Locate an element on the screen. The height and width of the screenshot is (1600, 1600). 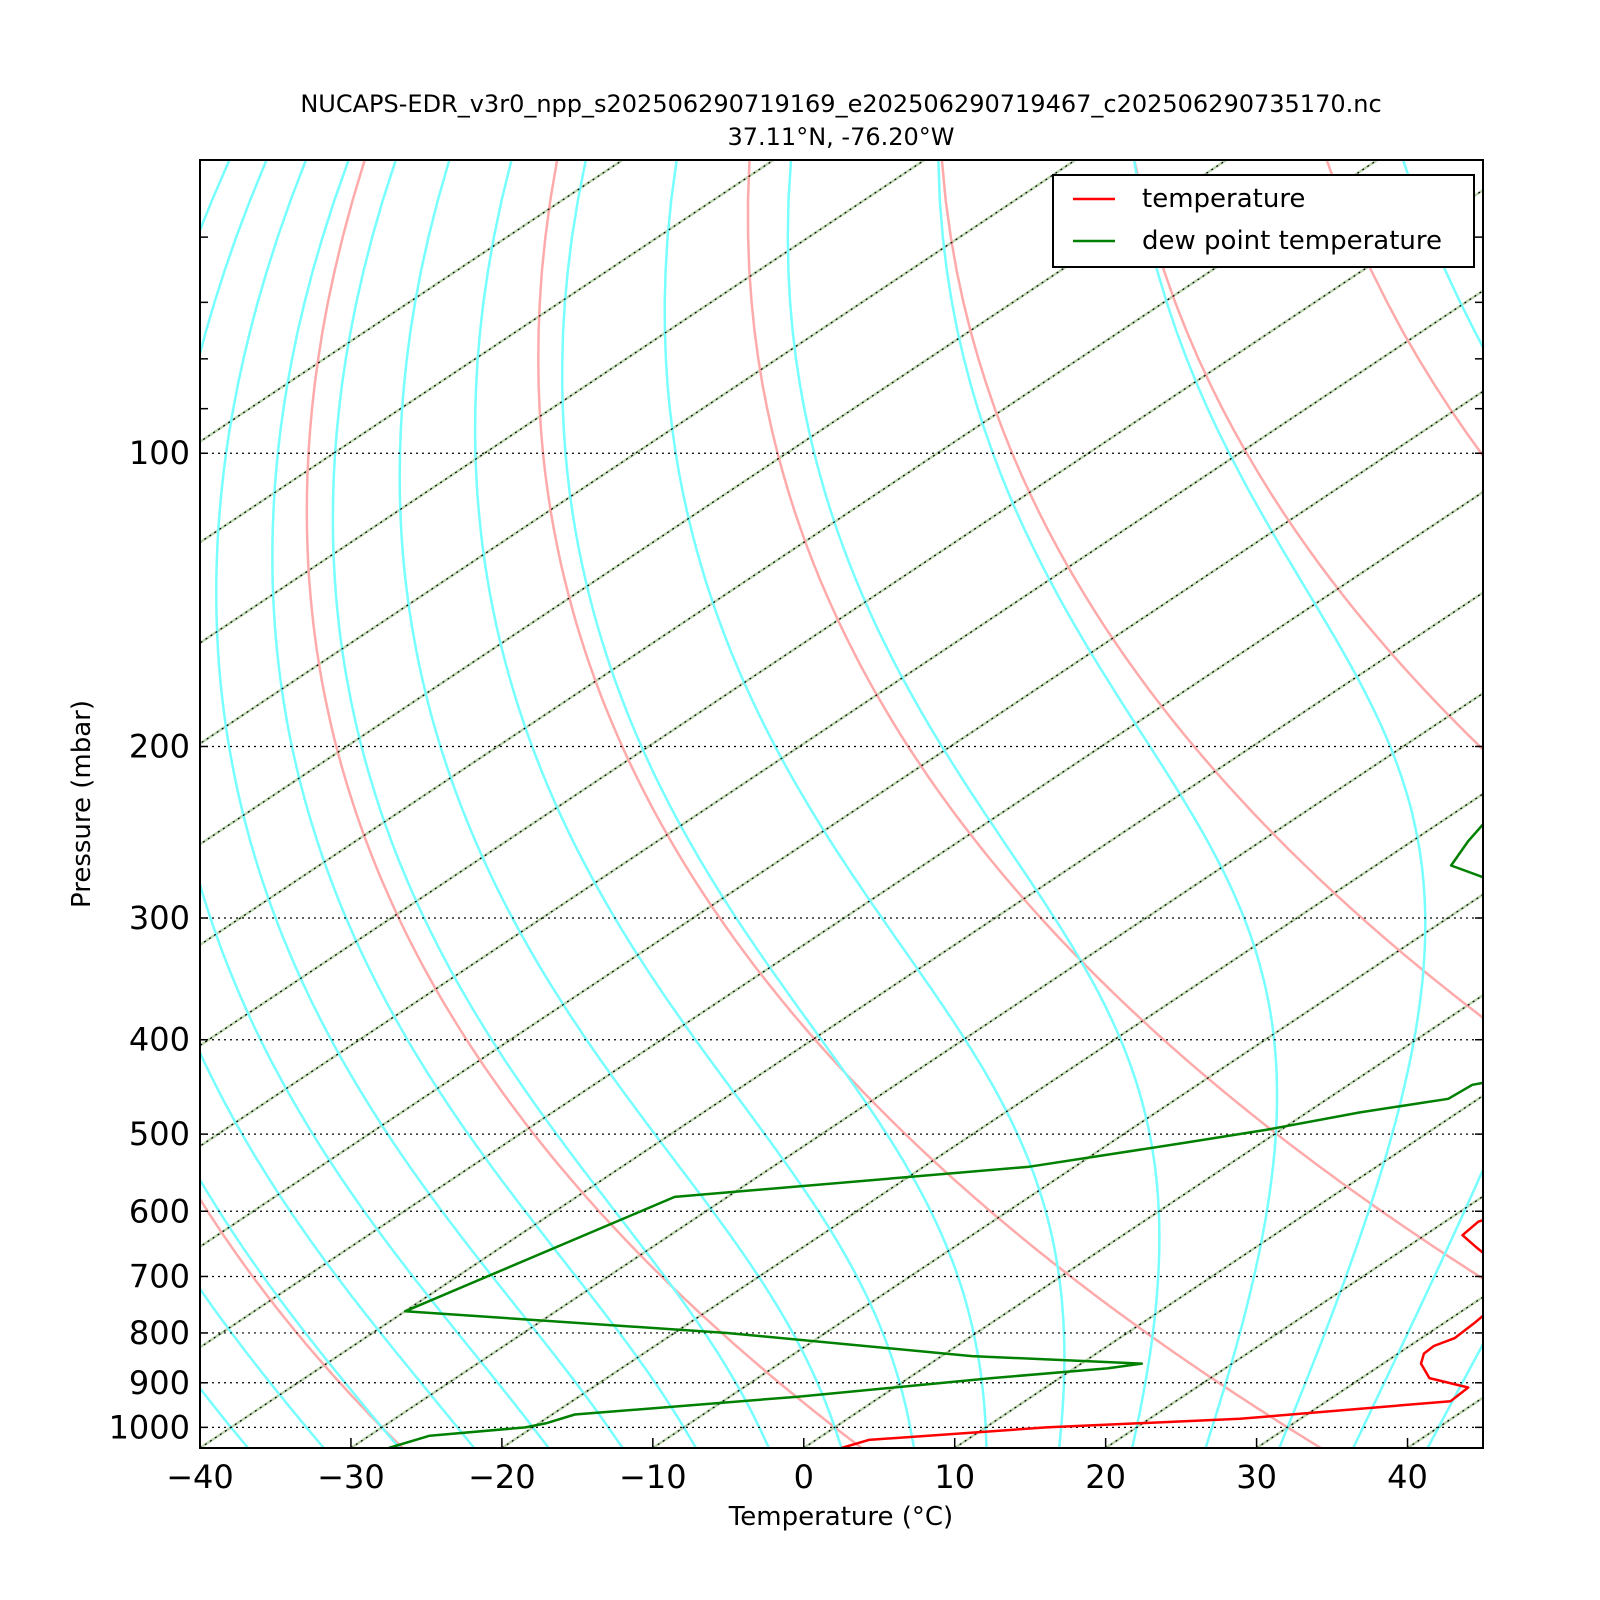
x-tick-label: −10 is located at coordinates (653, 1477).